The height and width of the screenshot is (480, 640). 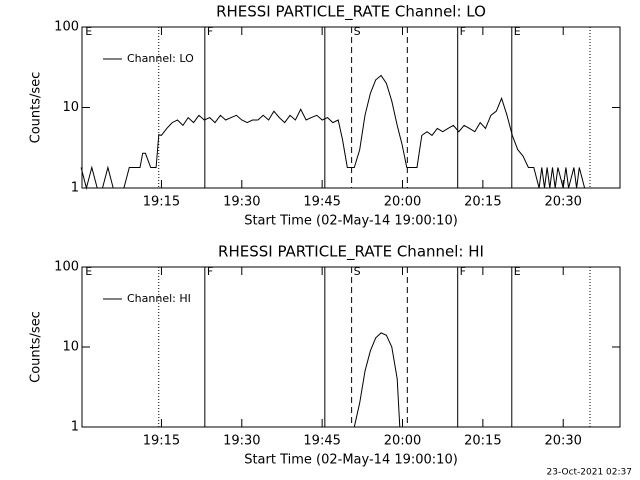 I want to click on footer: 23-Oct-2021 02:37, so click(x=589, y=473).